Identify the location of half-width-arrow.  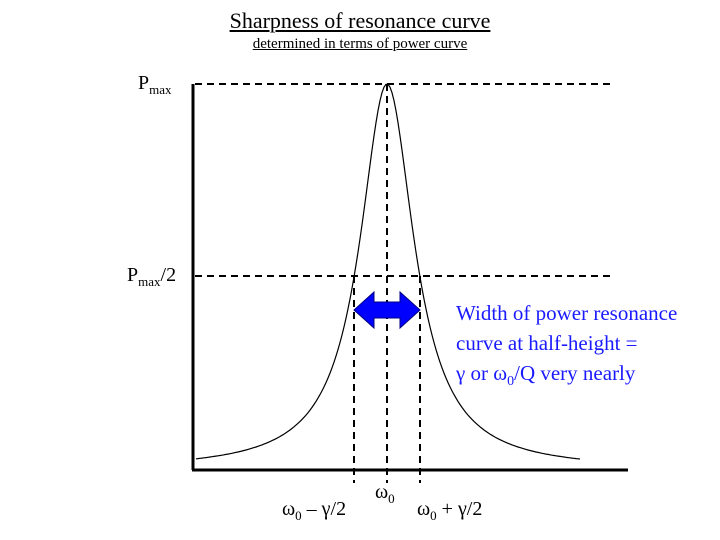
(387, 310).